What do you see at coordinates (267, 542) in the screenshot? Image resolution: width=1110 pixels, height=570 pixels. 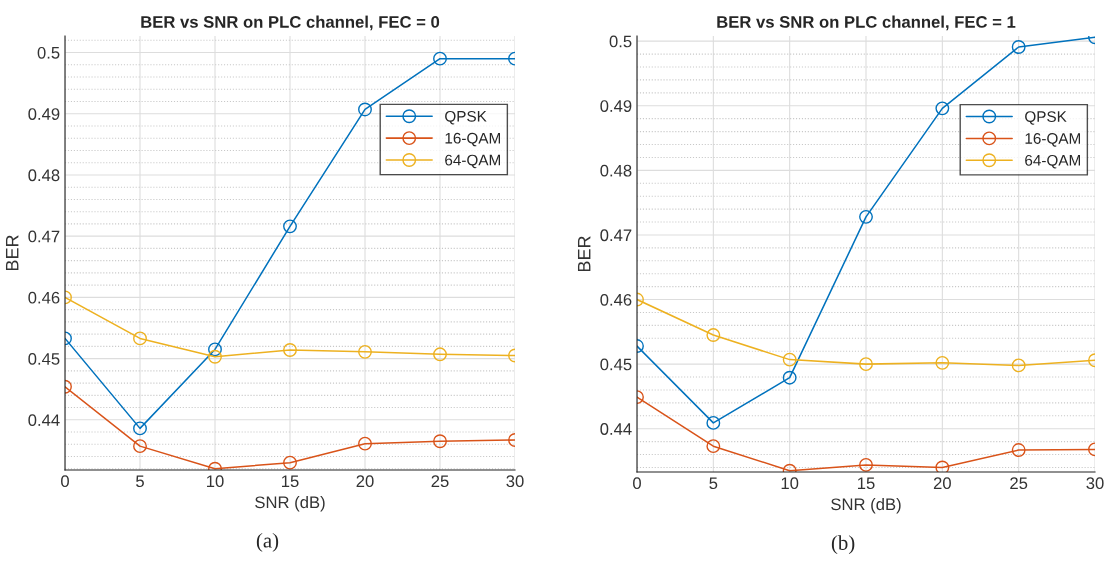 I see `text: (a)` at bounding box center [267, 542].